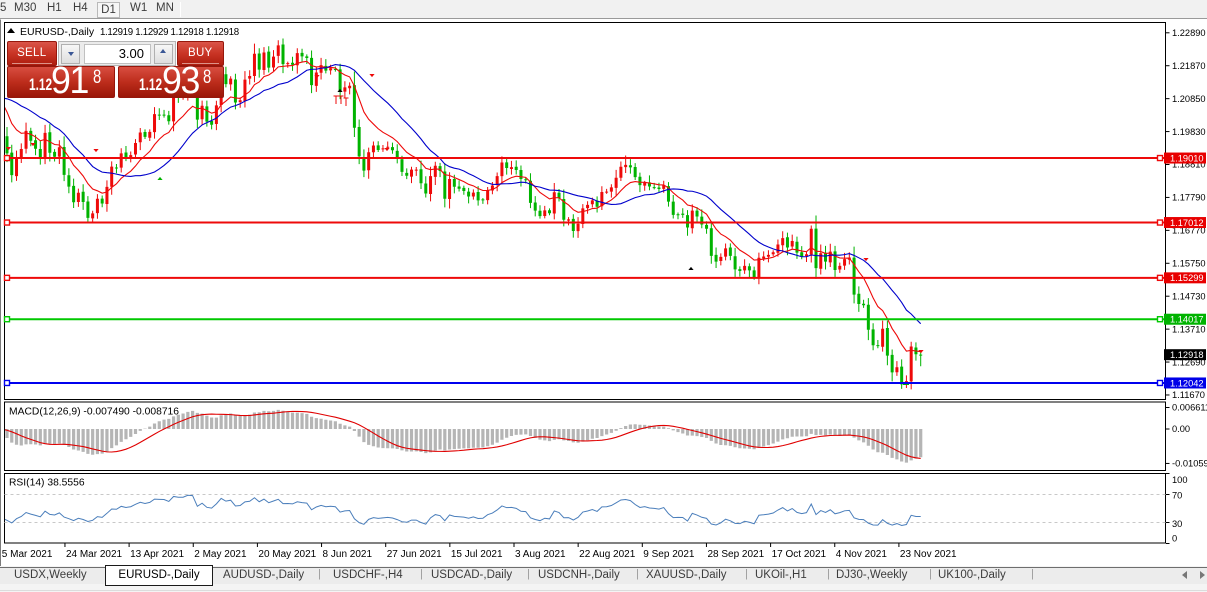 The width and height of the screenshot is (1207, 592). Describe the element at coordinates (287, 554) in the screenshot. I see `svg-text: 20 May 2021` at that location.